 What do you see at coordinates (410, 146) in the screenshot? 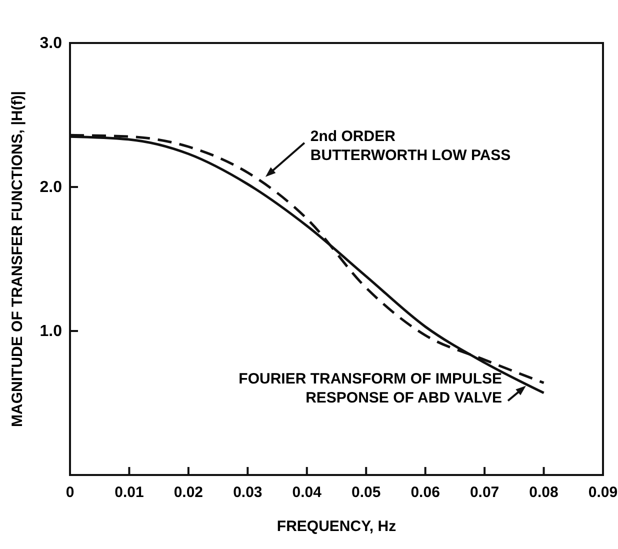
I see `annotation: 2nd ORDER BUTTERWORTH LOW PASS` at bounding box center [410, 146].